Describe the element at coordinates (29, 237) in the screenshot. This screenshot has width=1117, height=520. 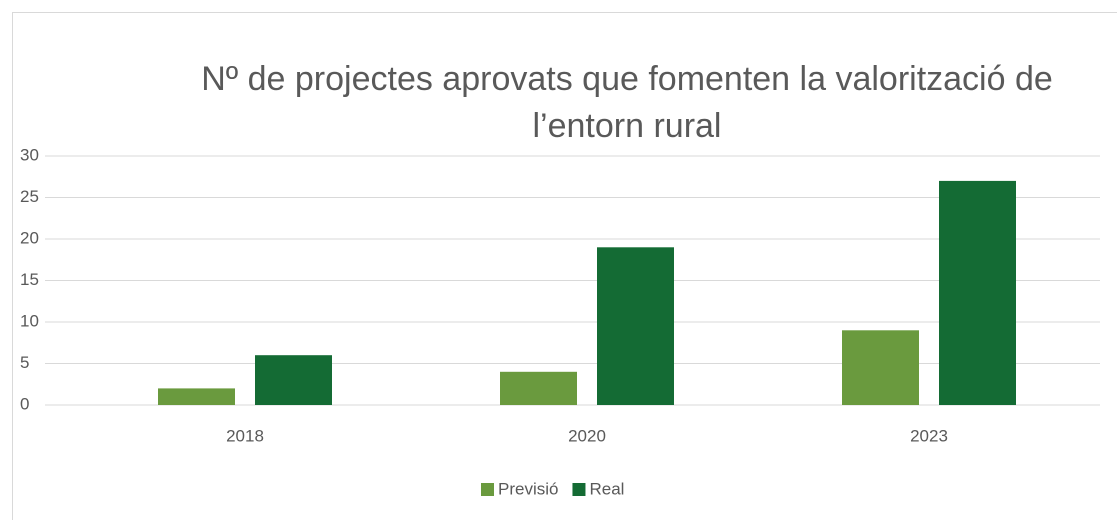
I see `y-tick-label: 20` at that location.